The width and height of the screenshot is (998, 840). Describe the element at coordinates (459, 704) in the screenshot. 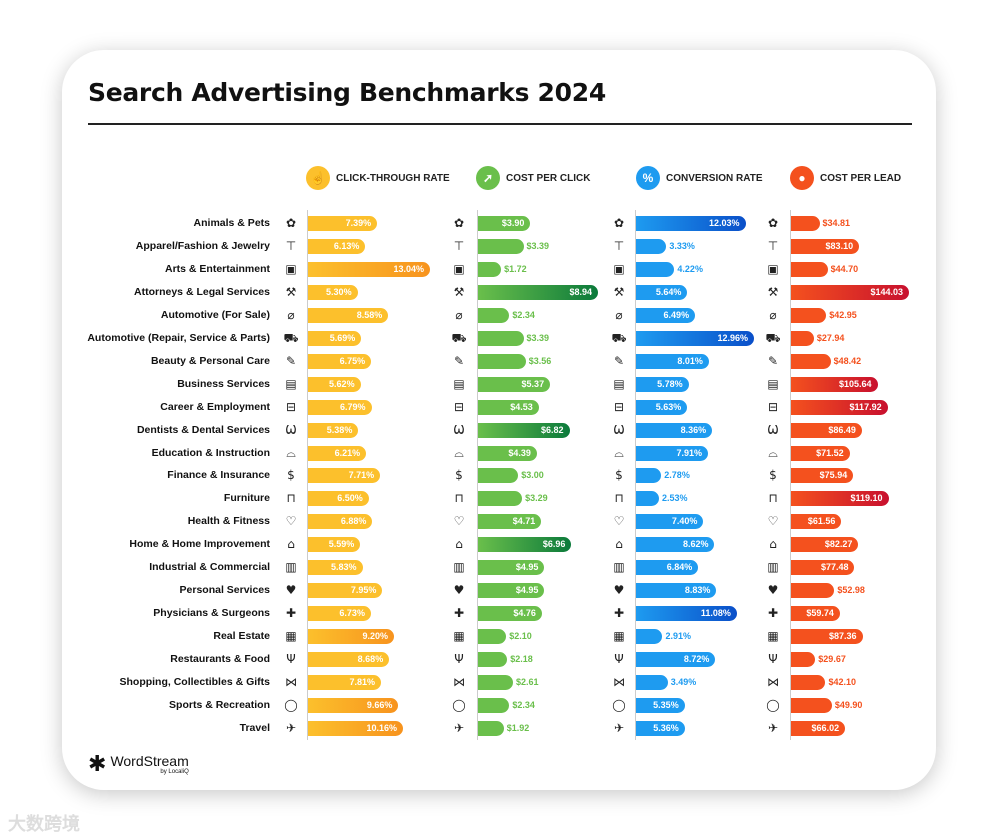

I see `ball-icon: ◯` at that location.